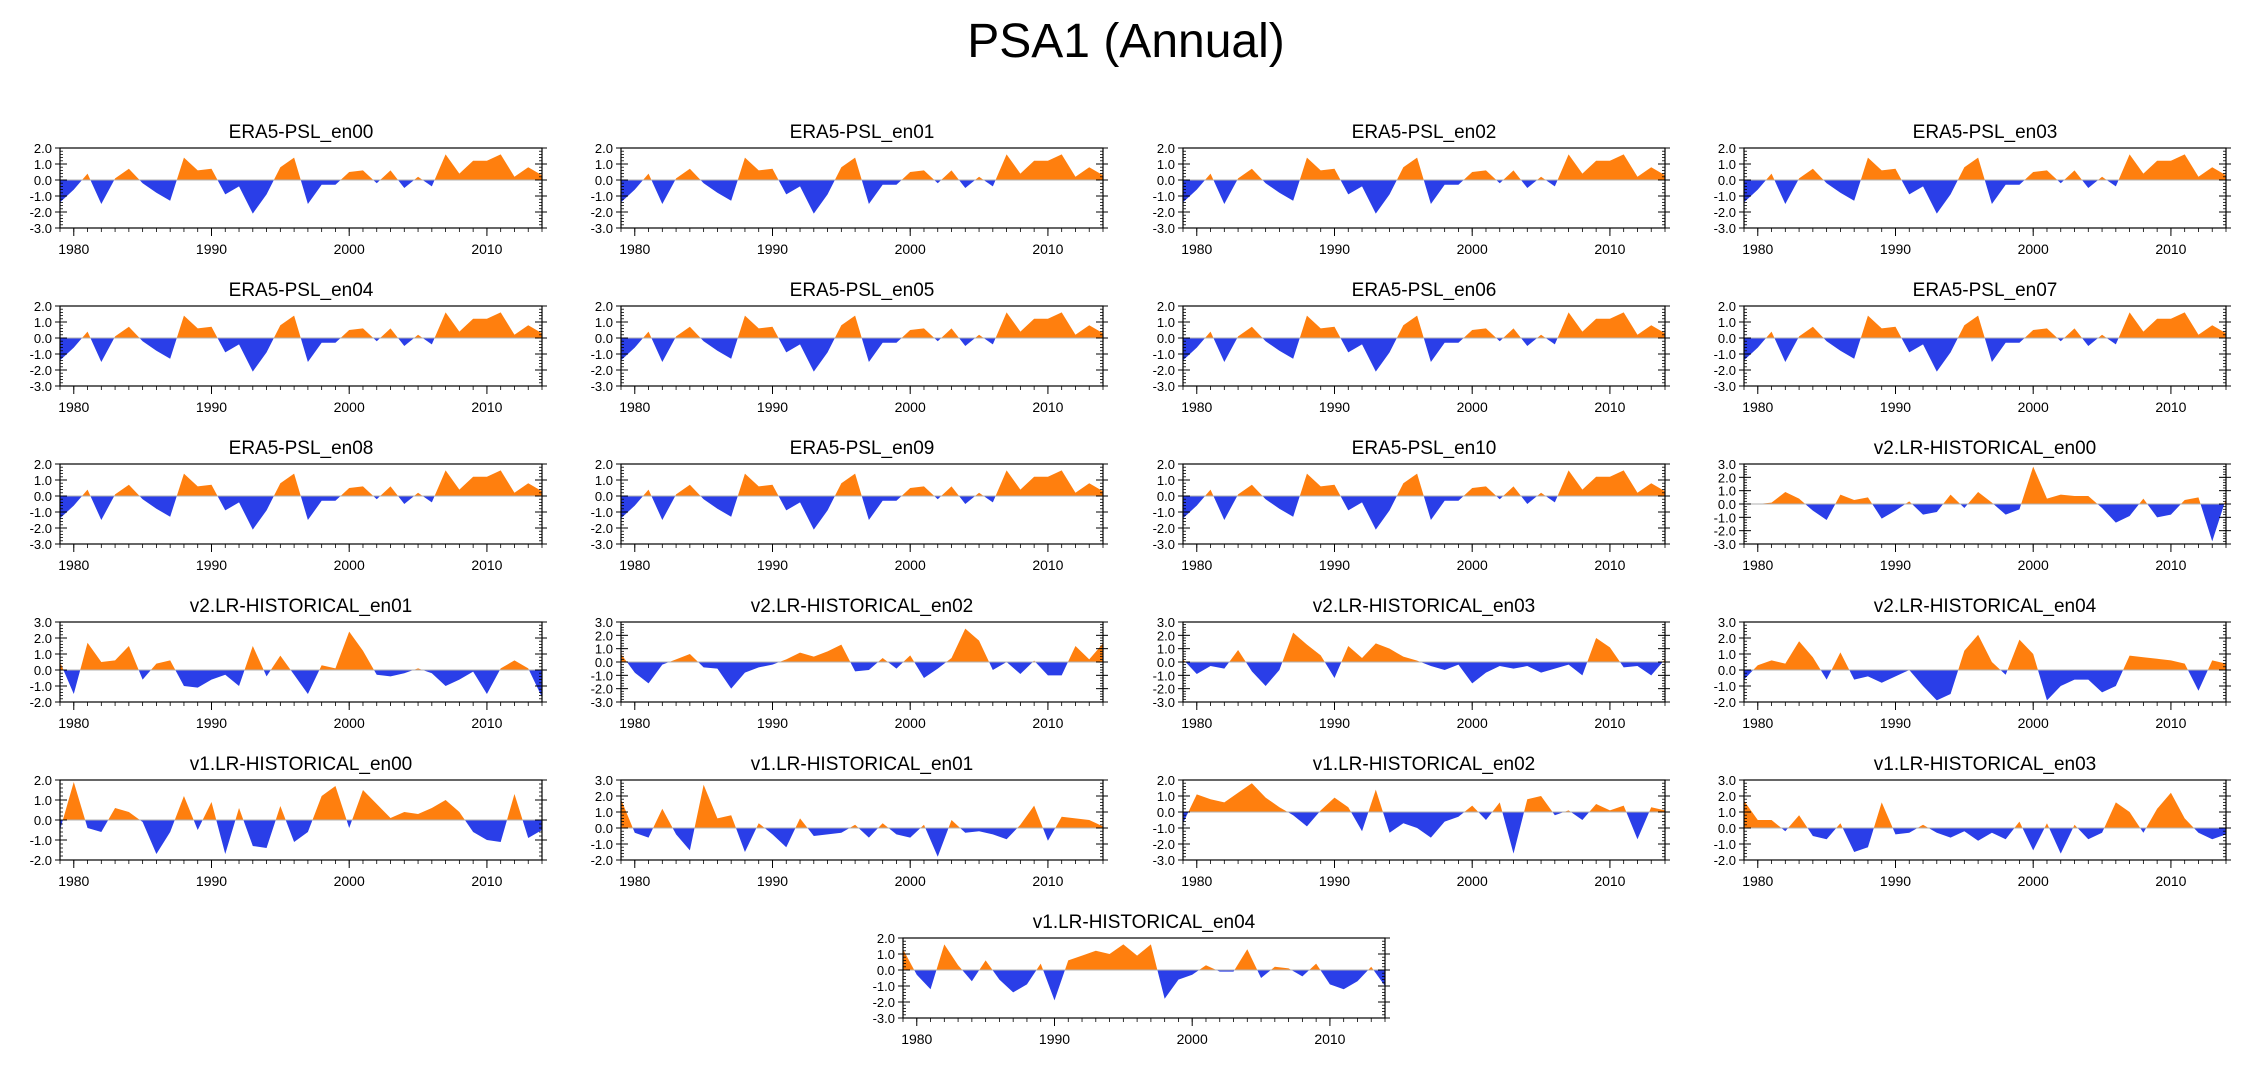 This screenshot has width=2252, height=1078. What do you see at coordinates (301, 290) in the screenshot?
I see `panel-title: ERA5-PSL_en04` at bounding box center [301, 290].